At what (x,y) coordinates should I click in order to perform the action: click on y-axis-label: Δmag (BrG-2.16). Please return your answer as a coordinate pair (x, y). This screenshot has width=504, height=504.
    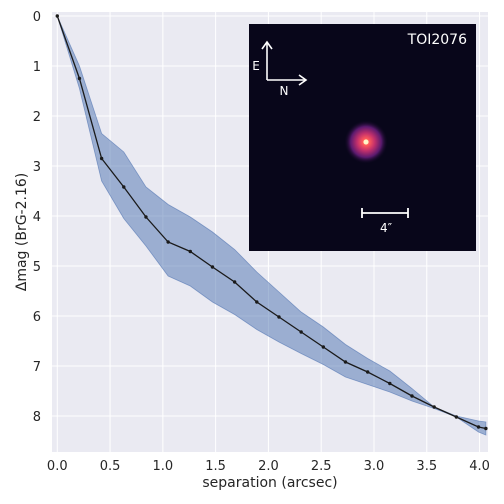
    Looking at the image, I should click on (22, 232).